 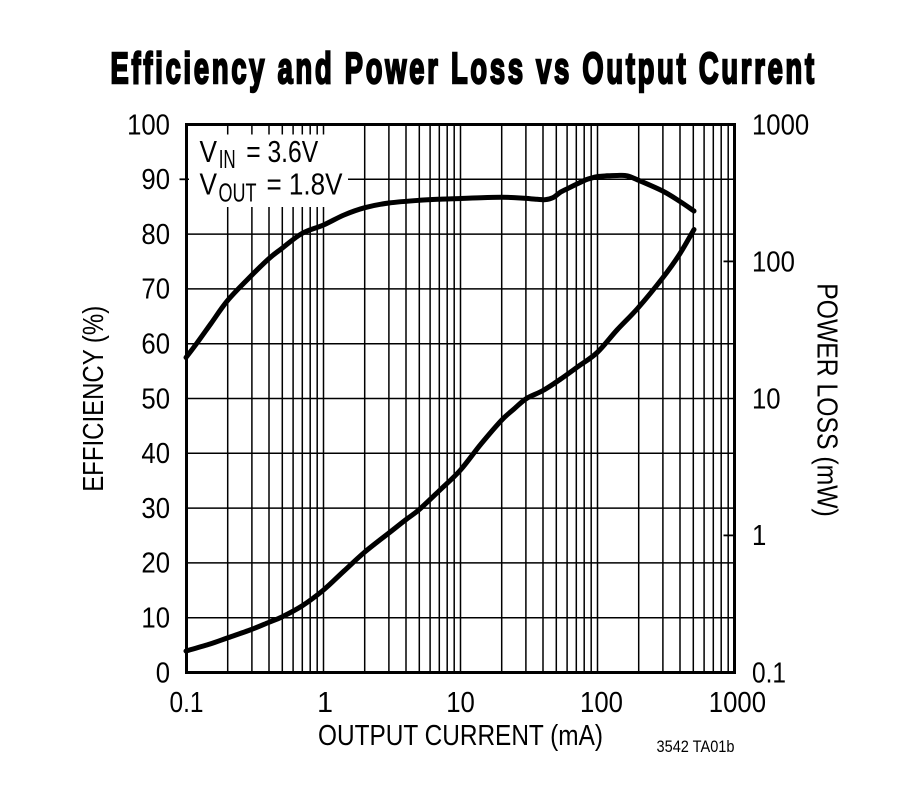 What do you see at coordinates (155, 564) in the screenshot?
I see `svg-text: 20` at bounding box center [155, 564].